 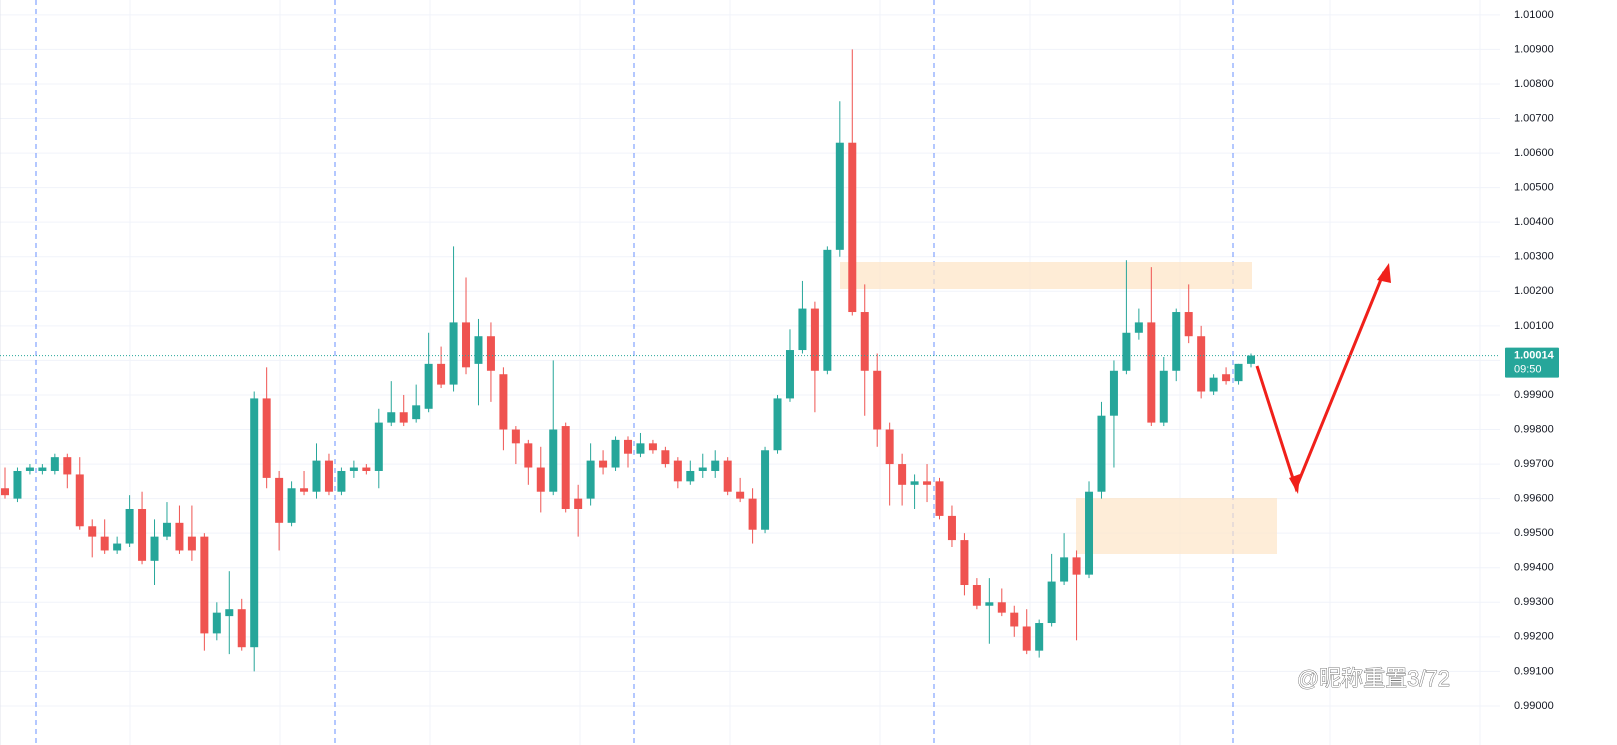 What do you see at coordinates (1532, 362) in the screenshot?
I see `last-price-box` at bounding box center [1532, 362].